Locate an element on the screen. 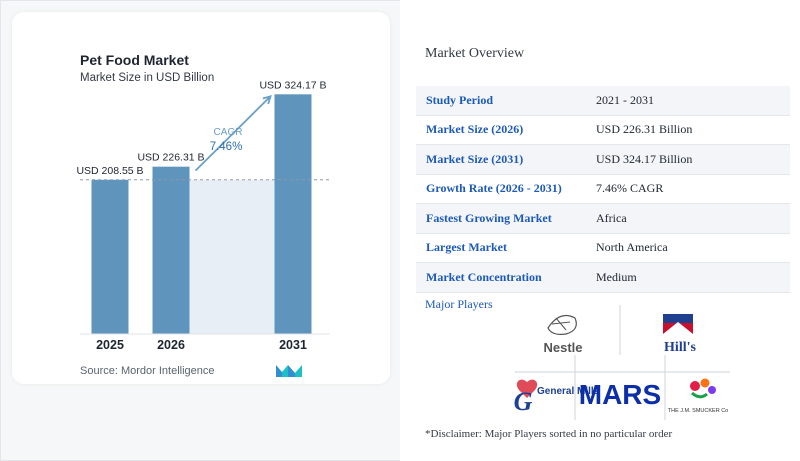  general-mills-logo-icon: G General Mills is located at coordinates (557, 397).